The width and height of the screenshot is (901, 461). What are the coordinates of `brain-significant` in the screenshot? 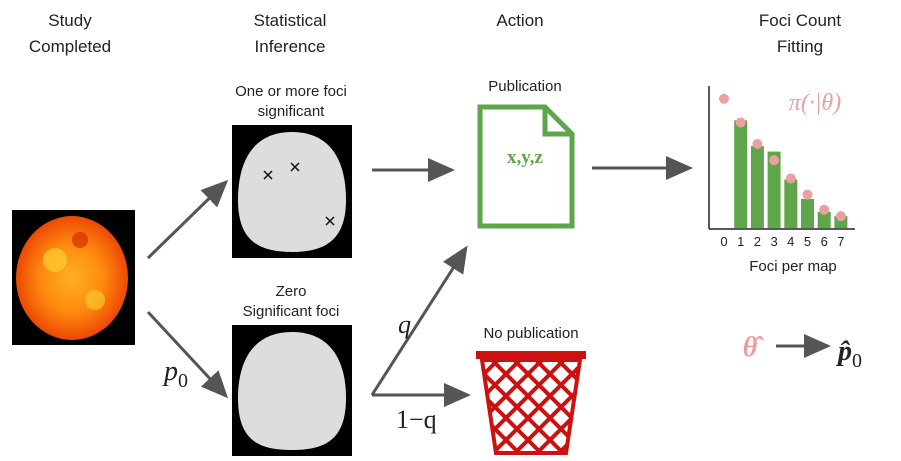 It's located at (292, 191).